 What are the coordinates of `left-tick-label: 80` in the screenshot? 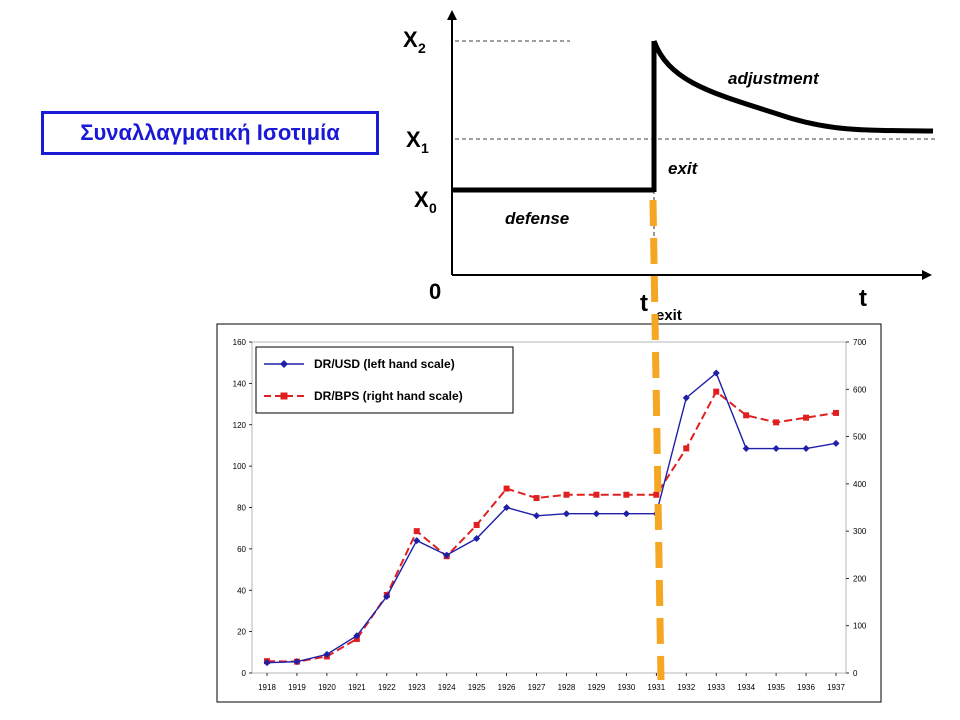 It's located at (241, 508).